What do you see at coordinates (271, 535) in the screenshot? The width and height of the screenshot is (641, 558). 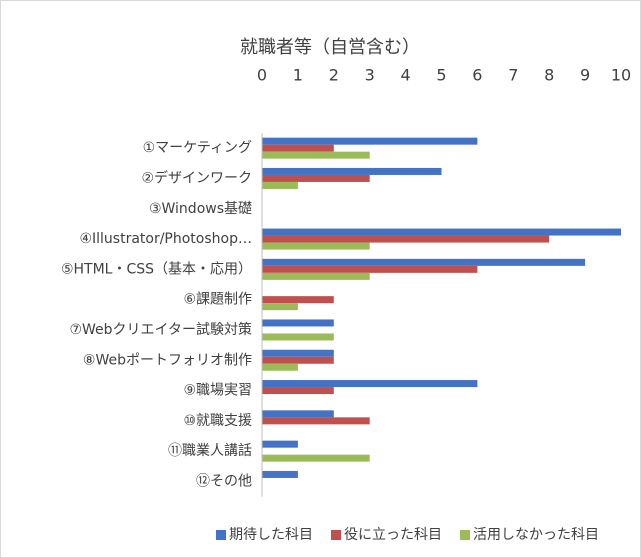 I see `legend-label: 期待した科目` at bounding box center [271, 535].